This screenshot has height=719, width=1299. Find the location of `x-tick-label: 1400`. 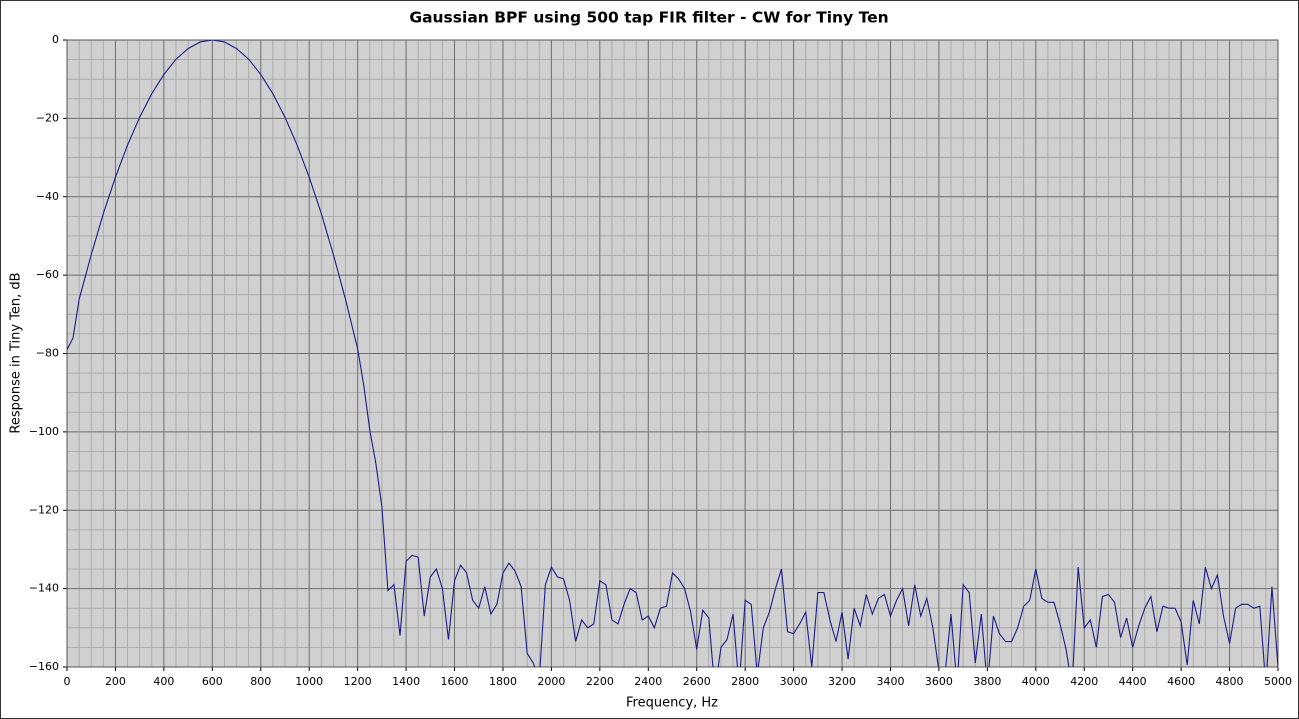

x-tick-label: 1400 is located at coordinates (406, 681).